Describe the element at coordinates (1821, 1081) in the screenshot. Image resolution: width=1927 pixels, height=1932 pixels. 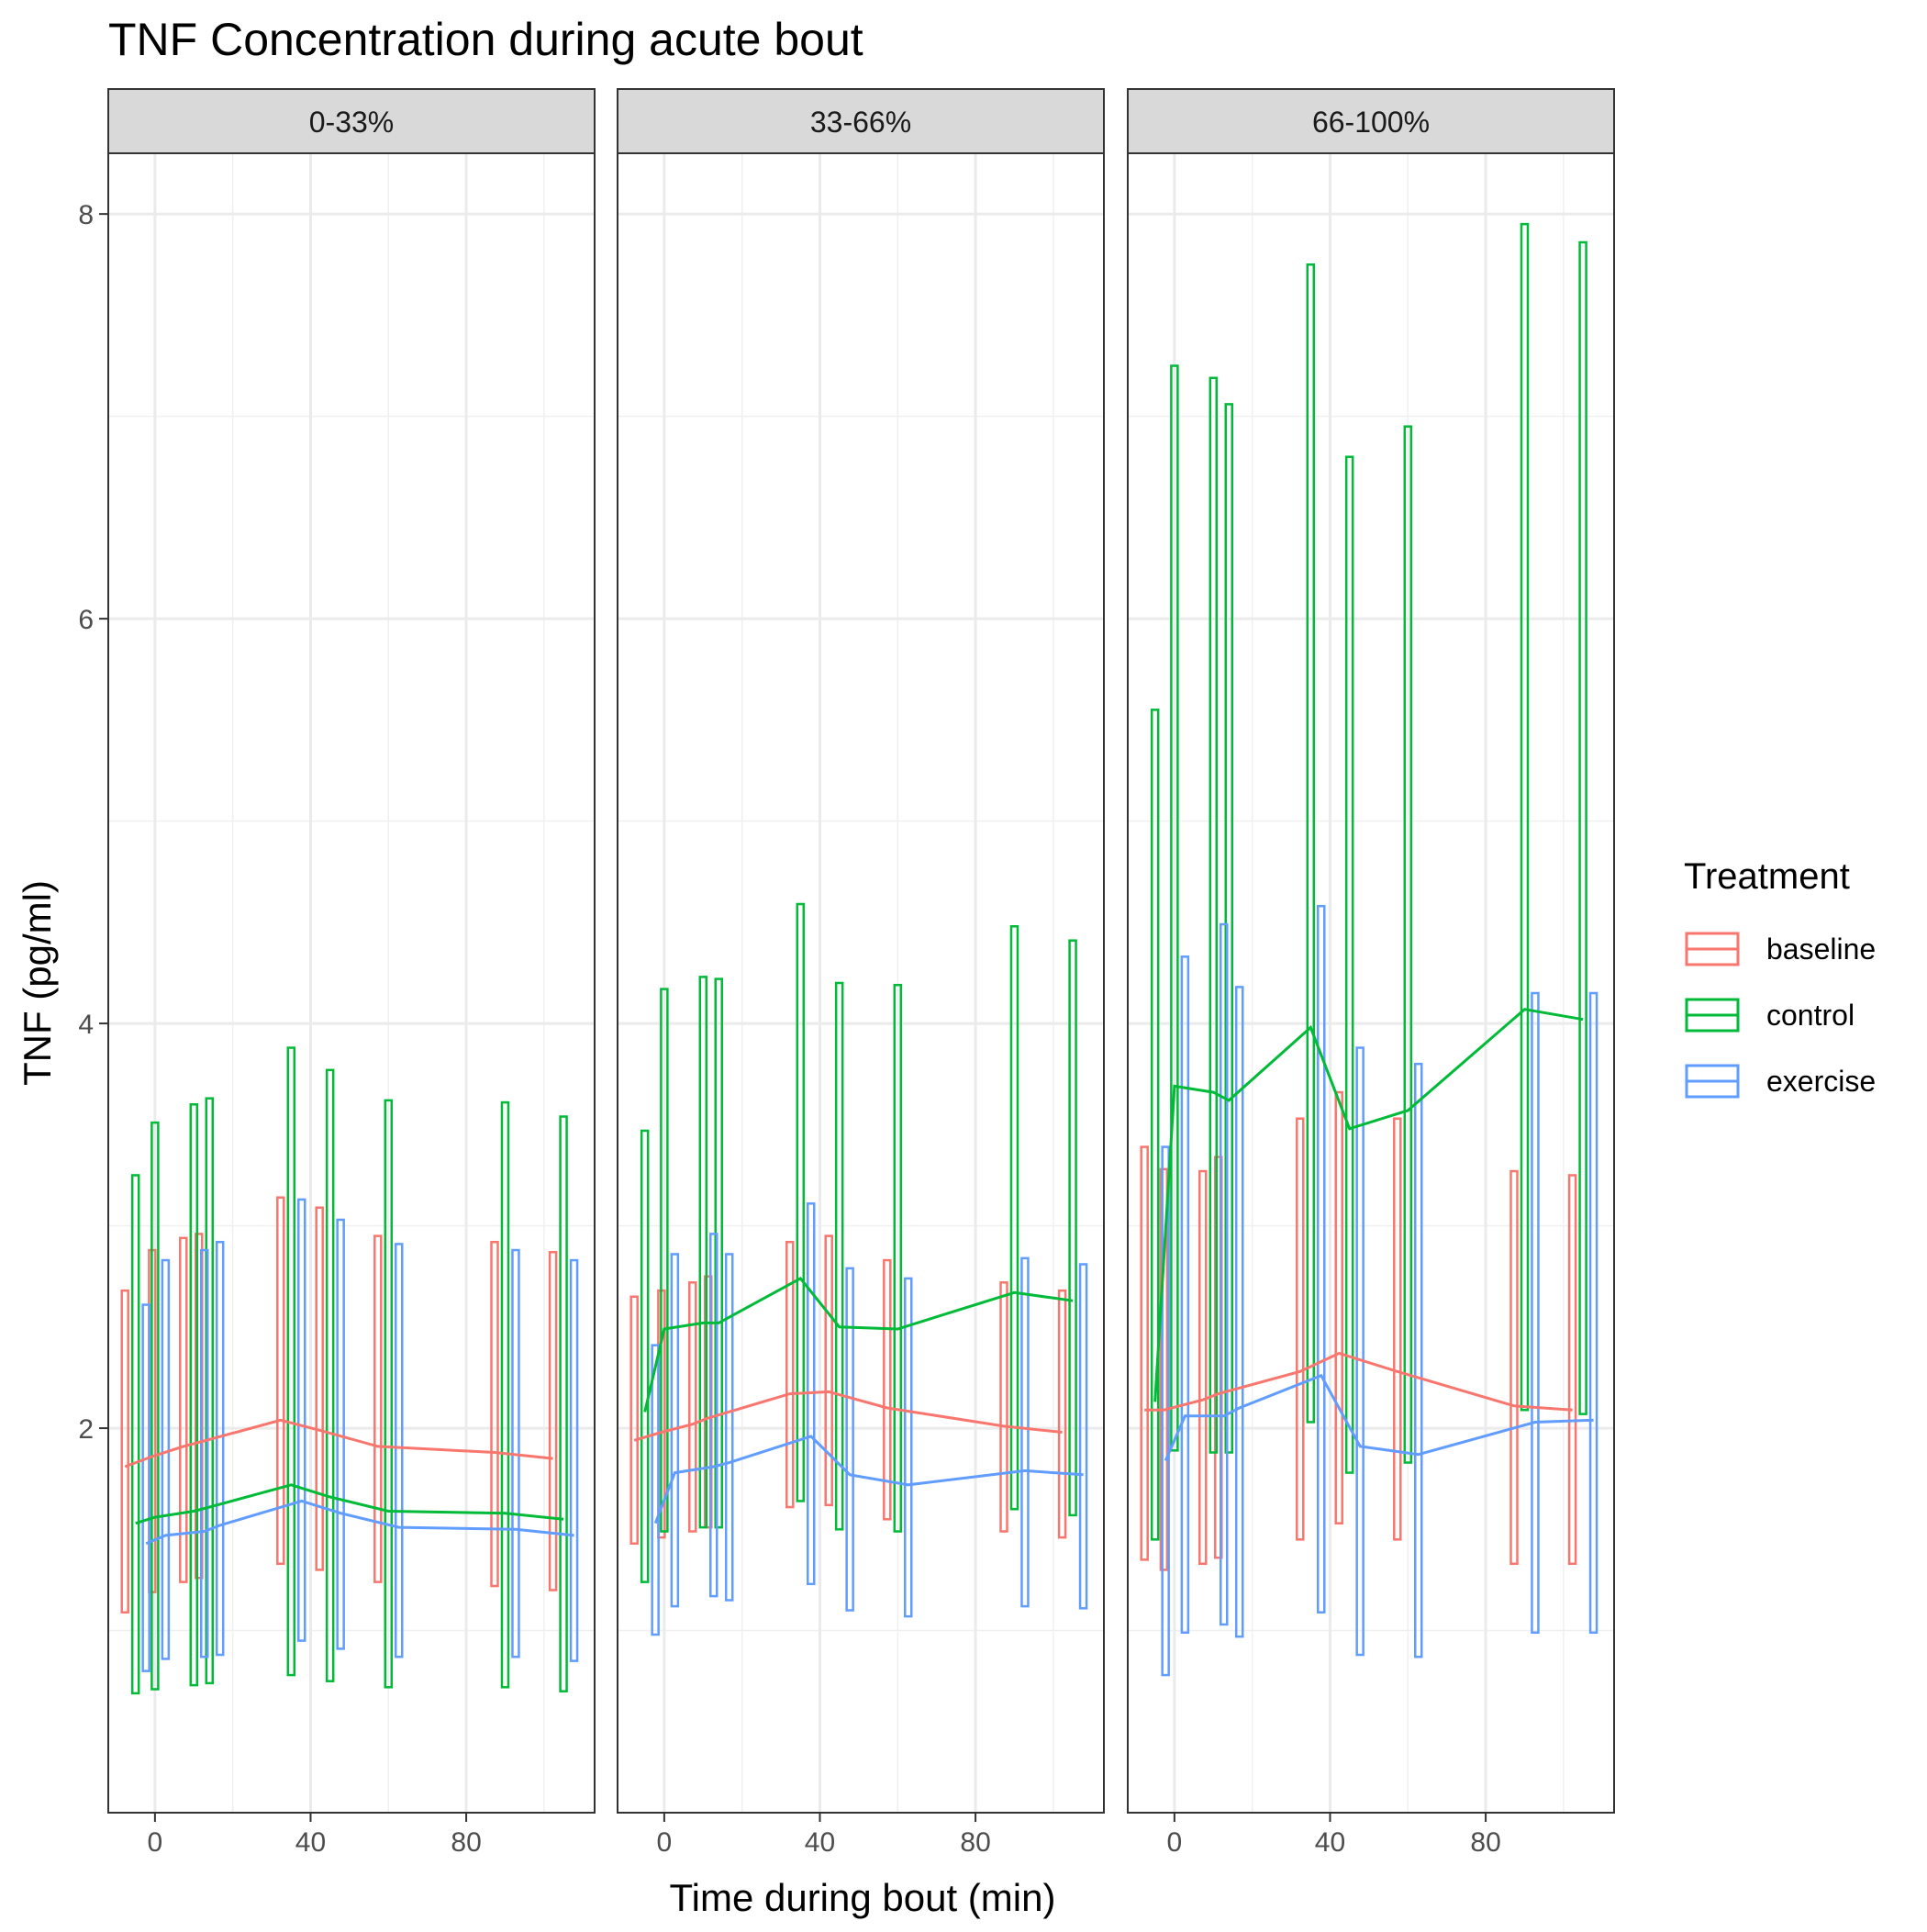
I see `legend-label-exercise: exercise` at that location.